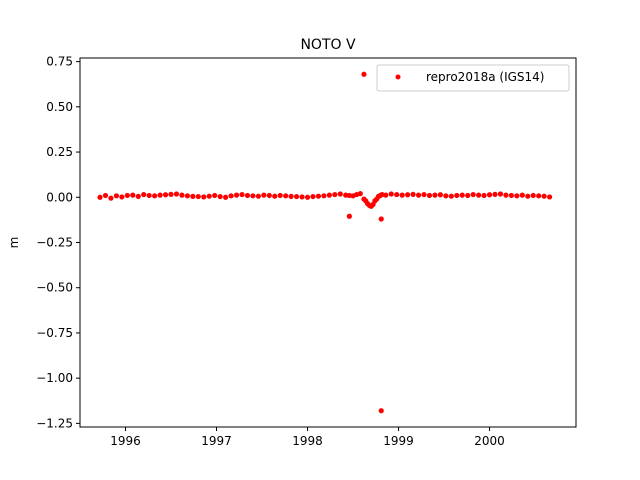  Describe the element at coordinates (307, 441) in the screenshot. I see `x-tick-label: 1998` at that location.